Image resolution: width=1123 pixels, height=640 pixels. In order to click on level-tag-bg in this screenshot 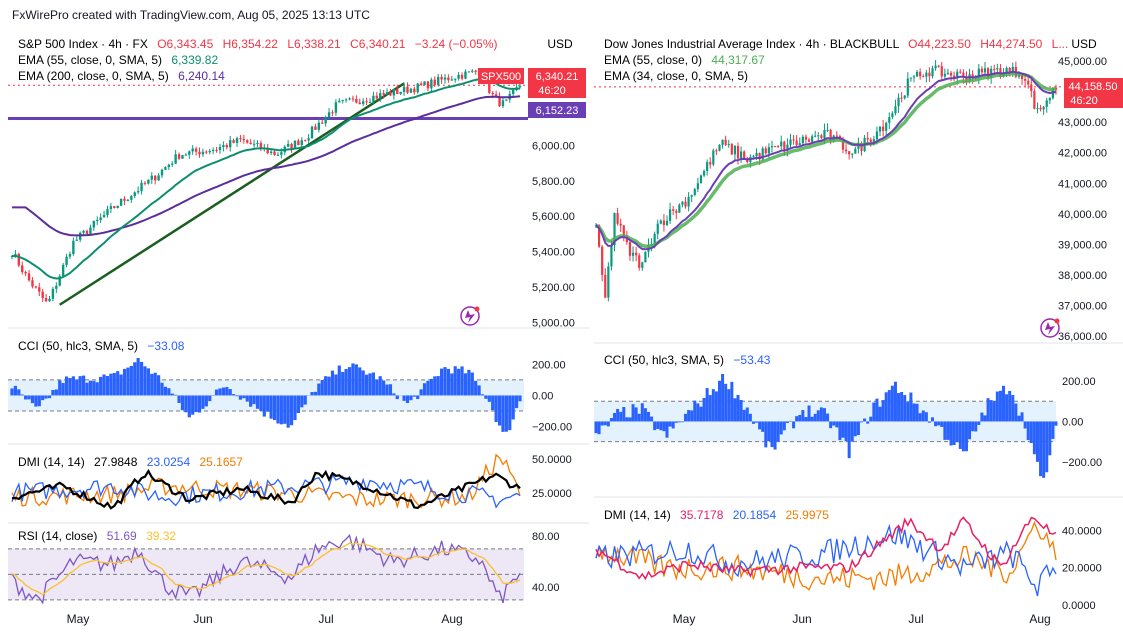, I will do `click(557, 110)`.